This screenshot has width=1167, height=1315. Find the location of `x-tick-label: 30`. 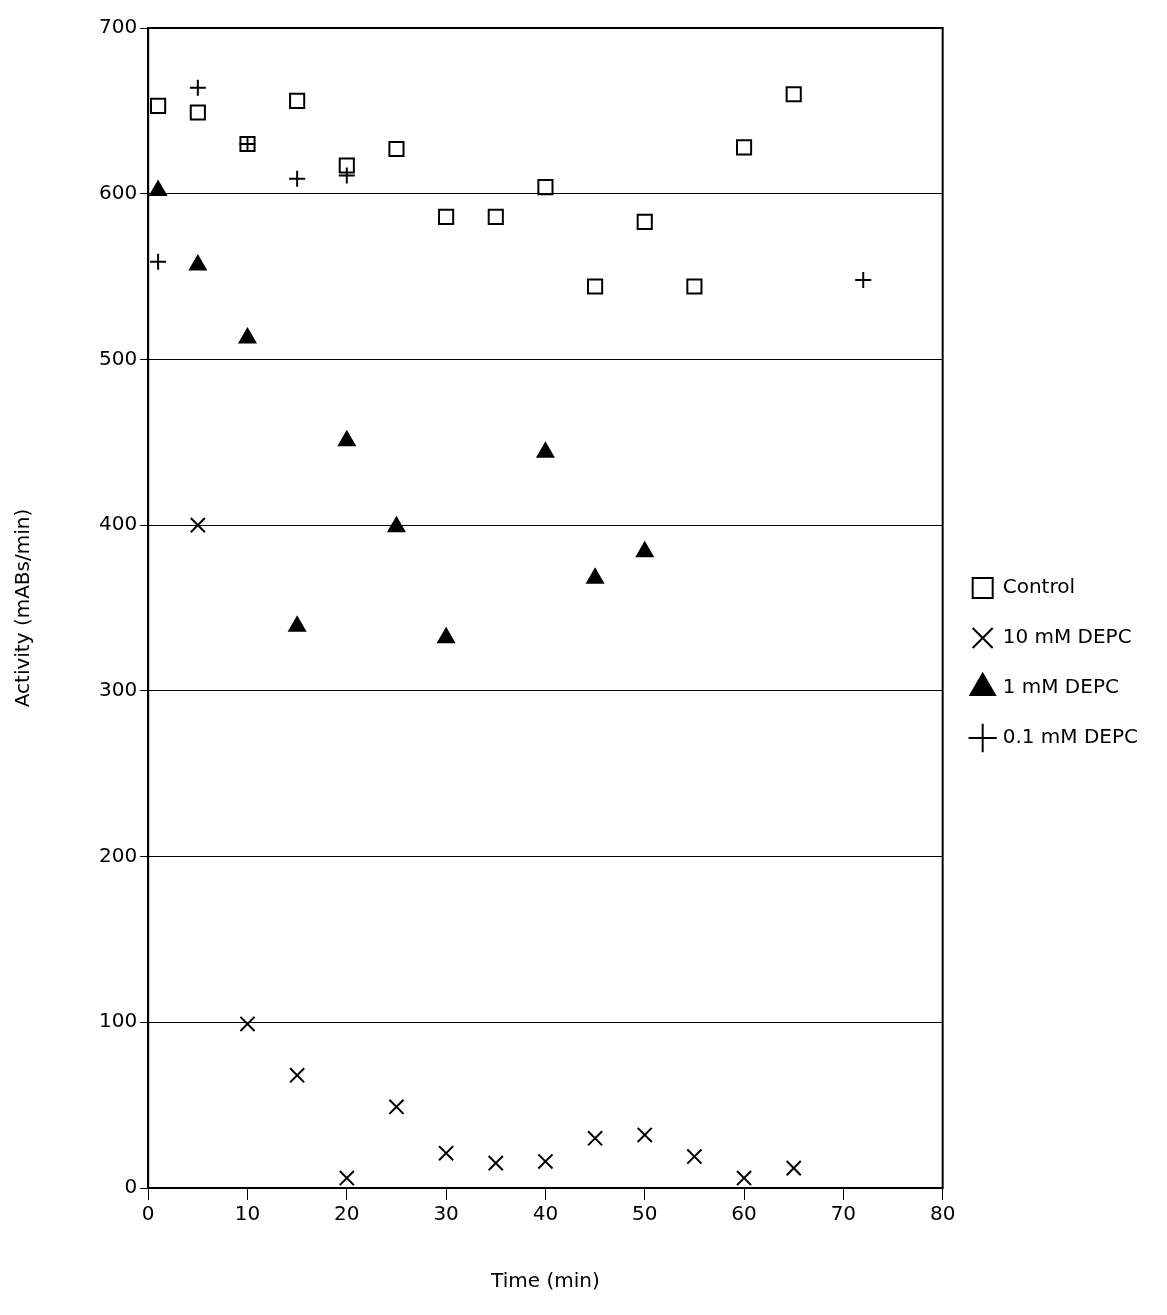

x-tick-label: 30 is located at coordinates (446, 1213).